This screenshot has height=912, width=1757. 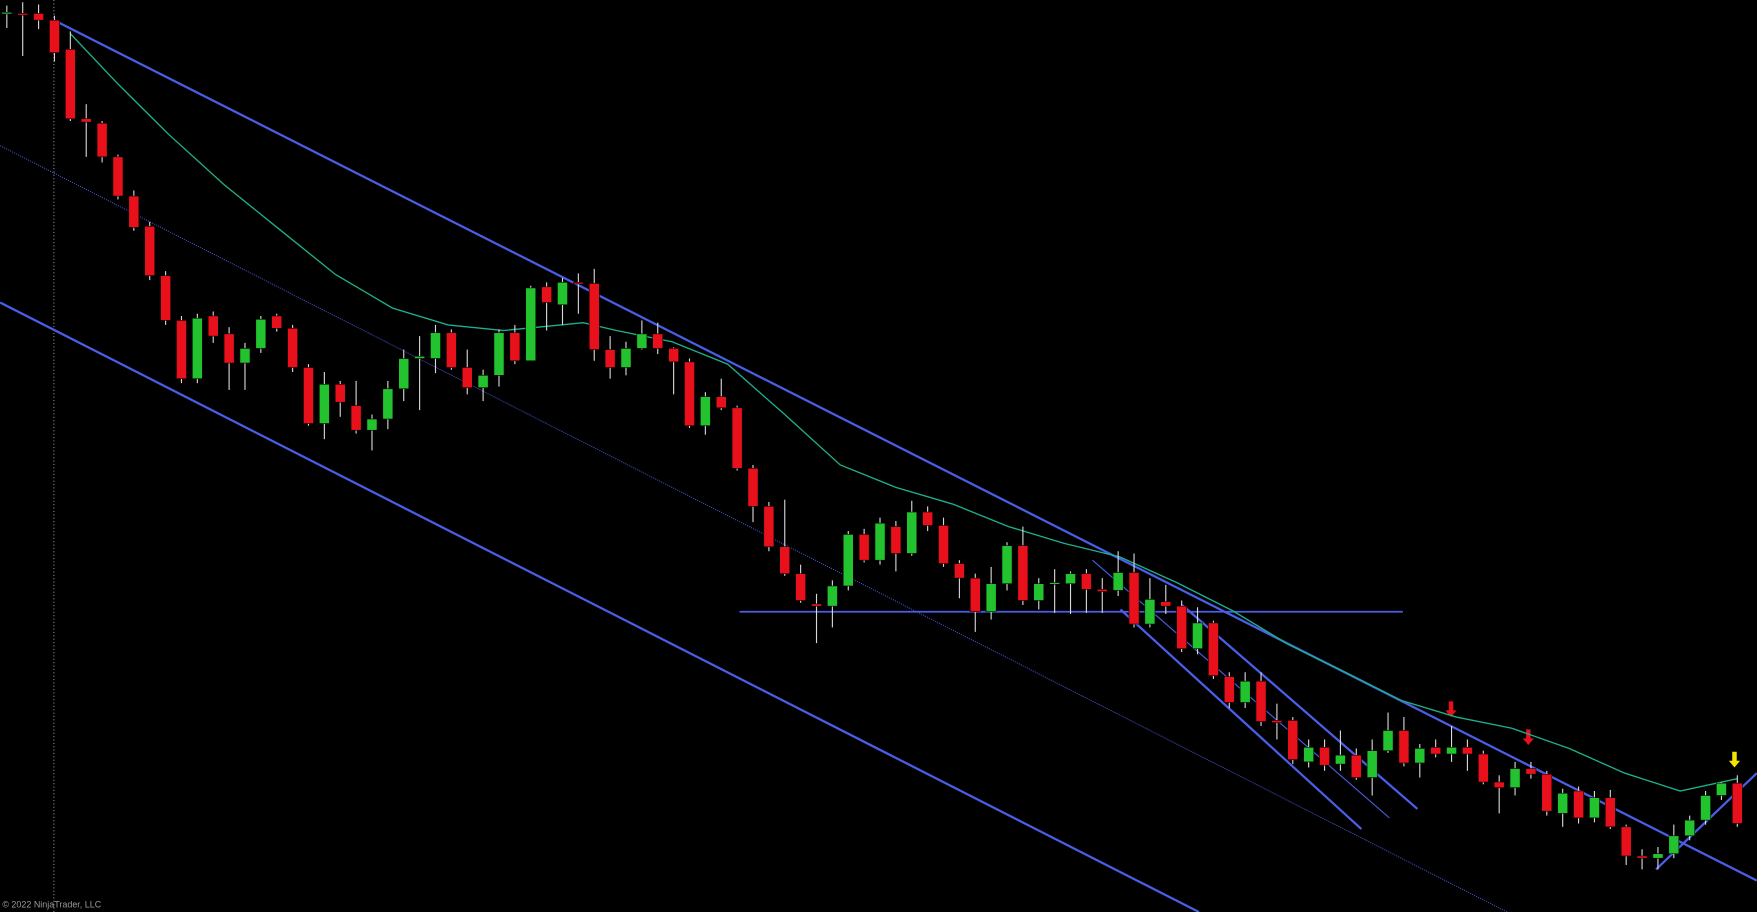 I want to click on copyright: © 2022 NinjaTrader, LLC, so click(x=51, y=905).